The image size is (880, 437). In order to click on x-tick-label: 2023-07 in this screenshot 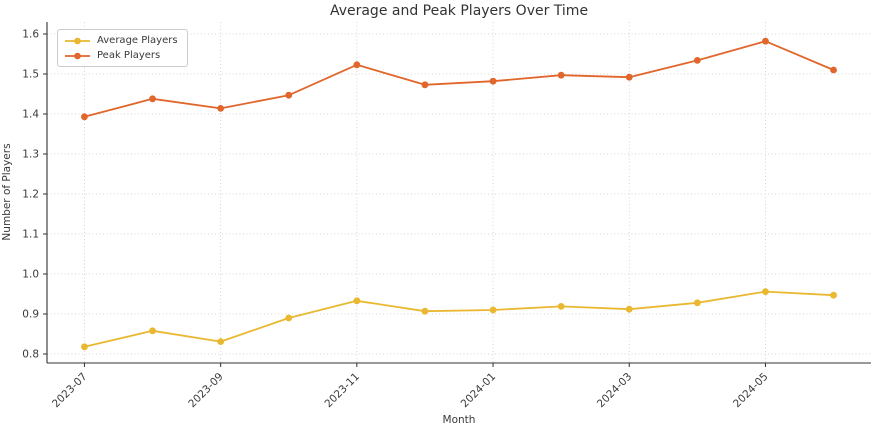, I will do `click(70, 391)`.